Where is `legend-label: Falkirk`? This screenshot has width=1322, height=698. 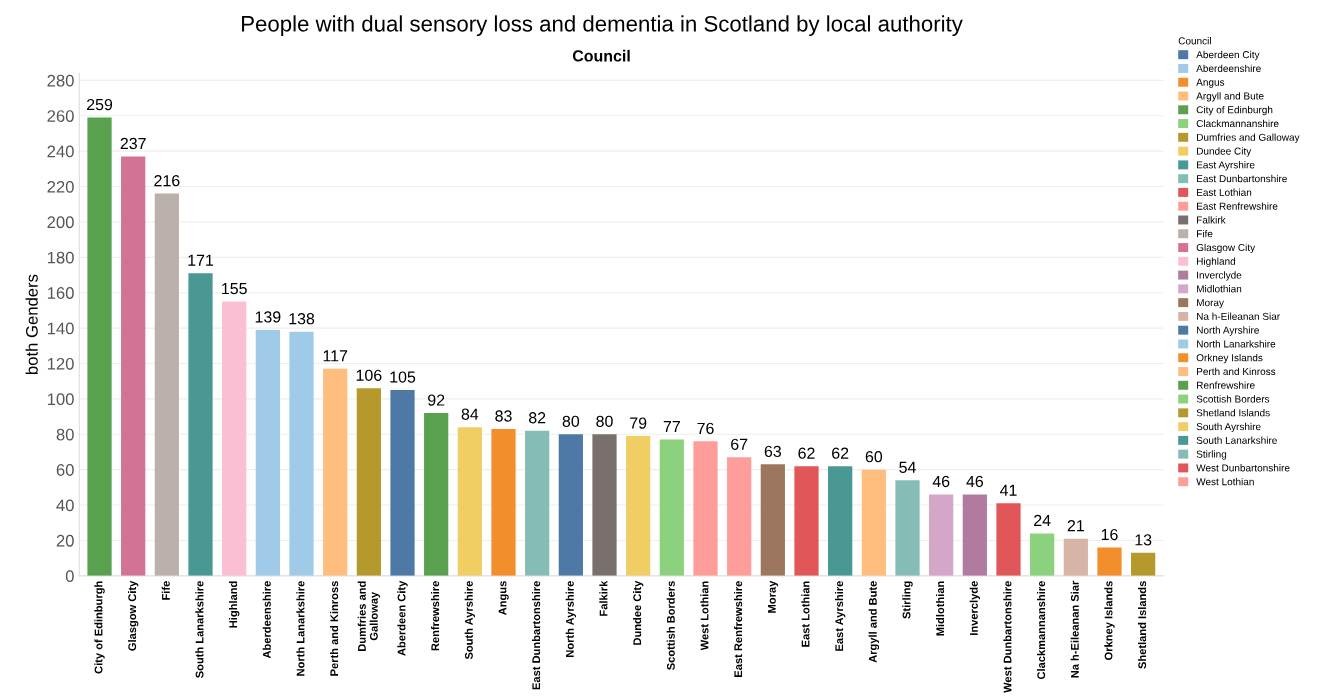
legend-label: Falkirk is located at coordinates (1211, 220).